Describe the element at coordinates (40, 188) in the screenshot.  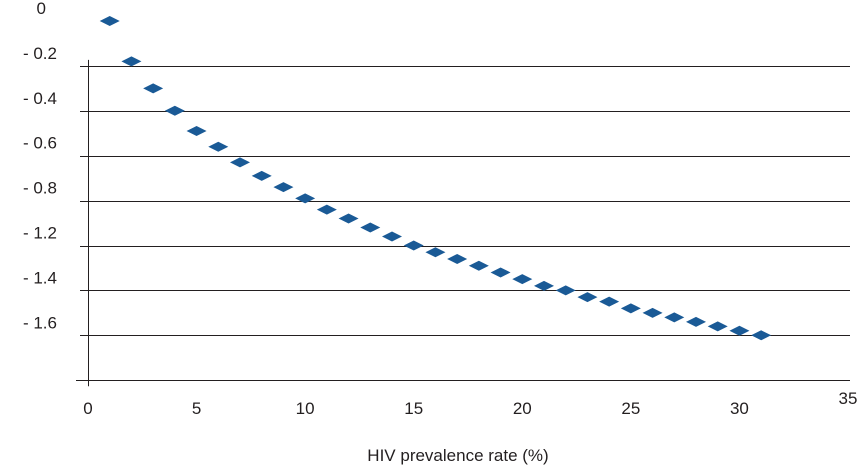
I see `y-tick-label: - 0.8` at that location.